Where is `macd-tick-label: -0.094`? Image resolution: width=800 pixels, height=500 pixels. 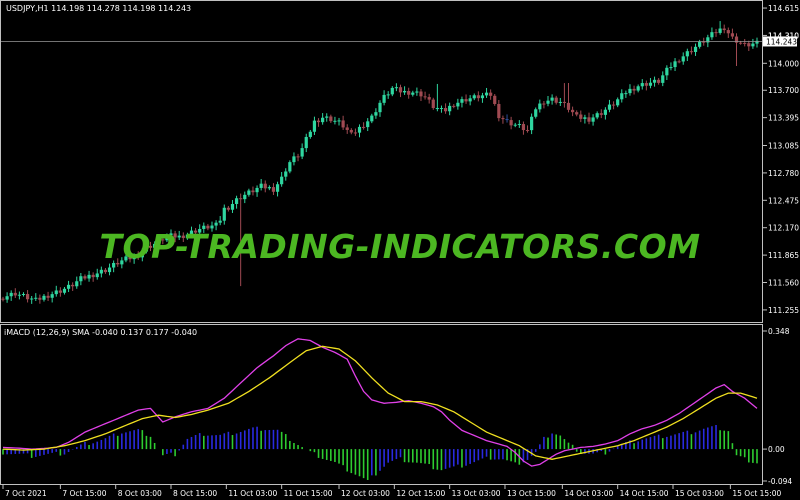
macd-tick-label: -0.094 is located at coordinates (780, 481).